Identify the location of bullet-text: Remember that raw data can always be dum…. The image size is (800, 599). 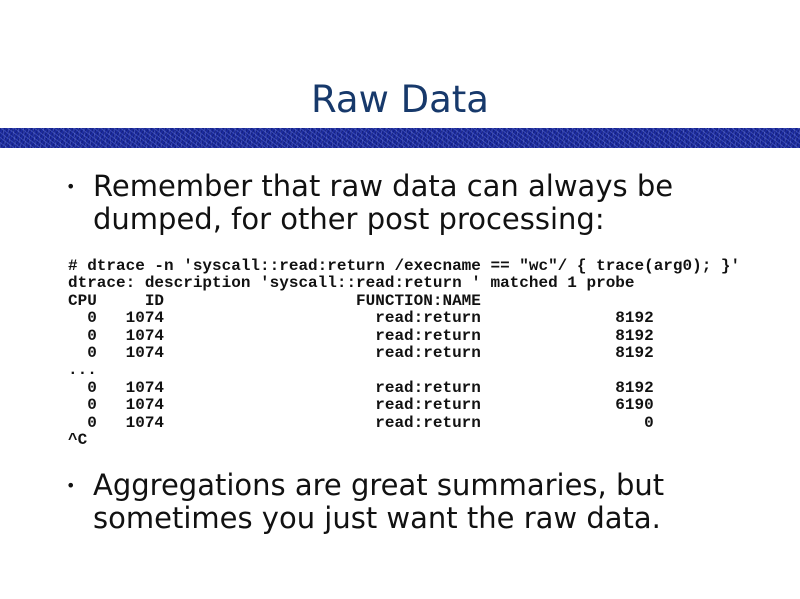
(383, 202).